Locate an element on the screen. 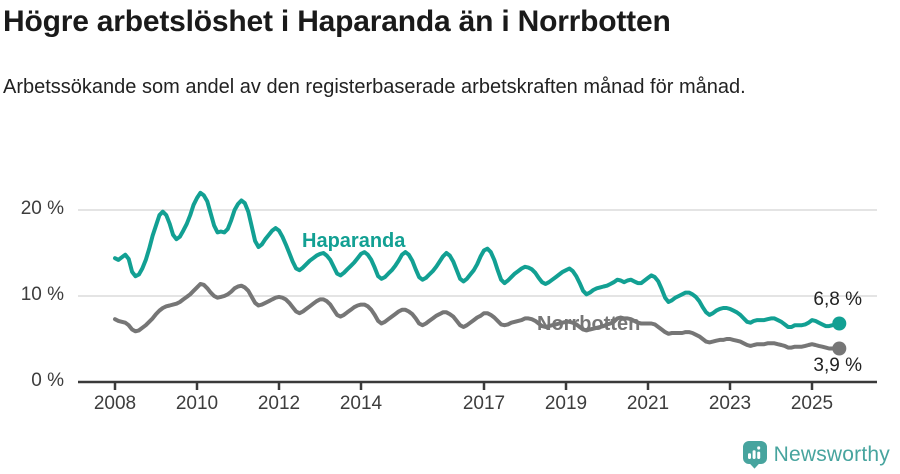 The height and width of the screenshot is (474, 900). series-end-dots is located at coordinates (839, 336).